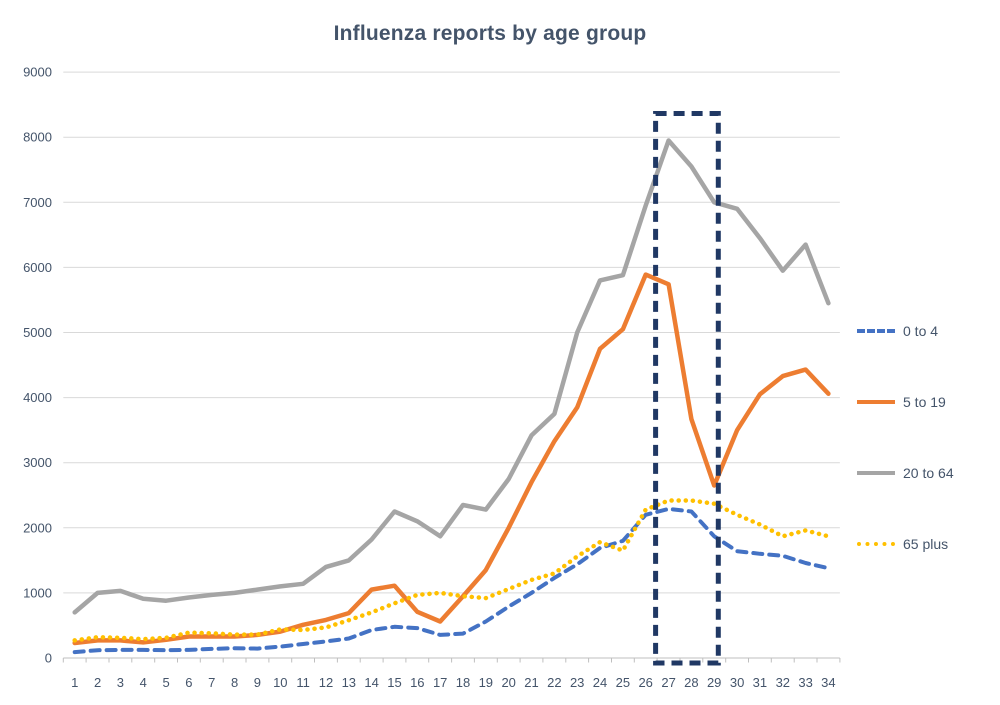 The image size is (1000, 705). Describe the element at coordinates (37, 397) in the screenshot. I see `y-axis-tick-label: 4000` at that location.